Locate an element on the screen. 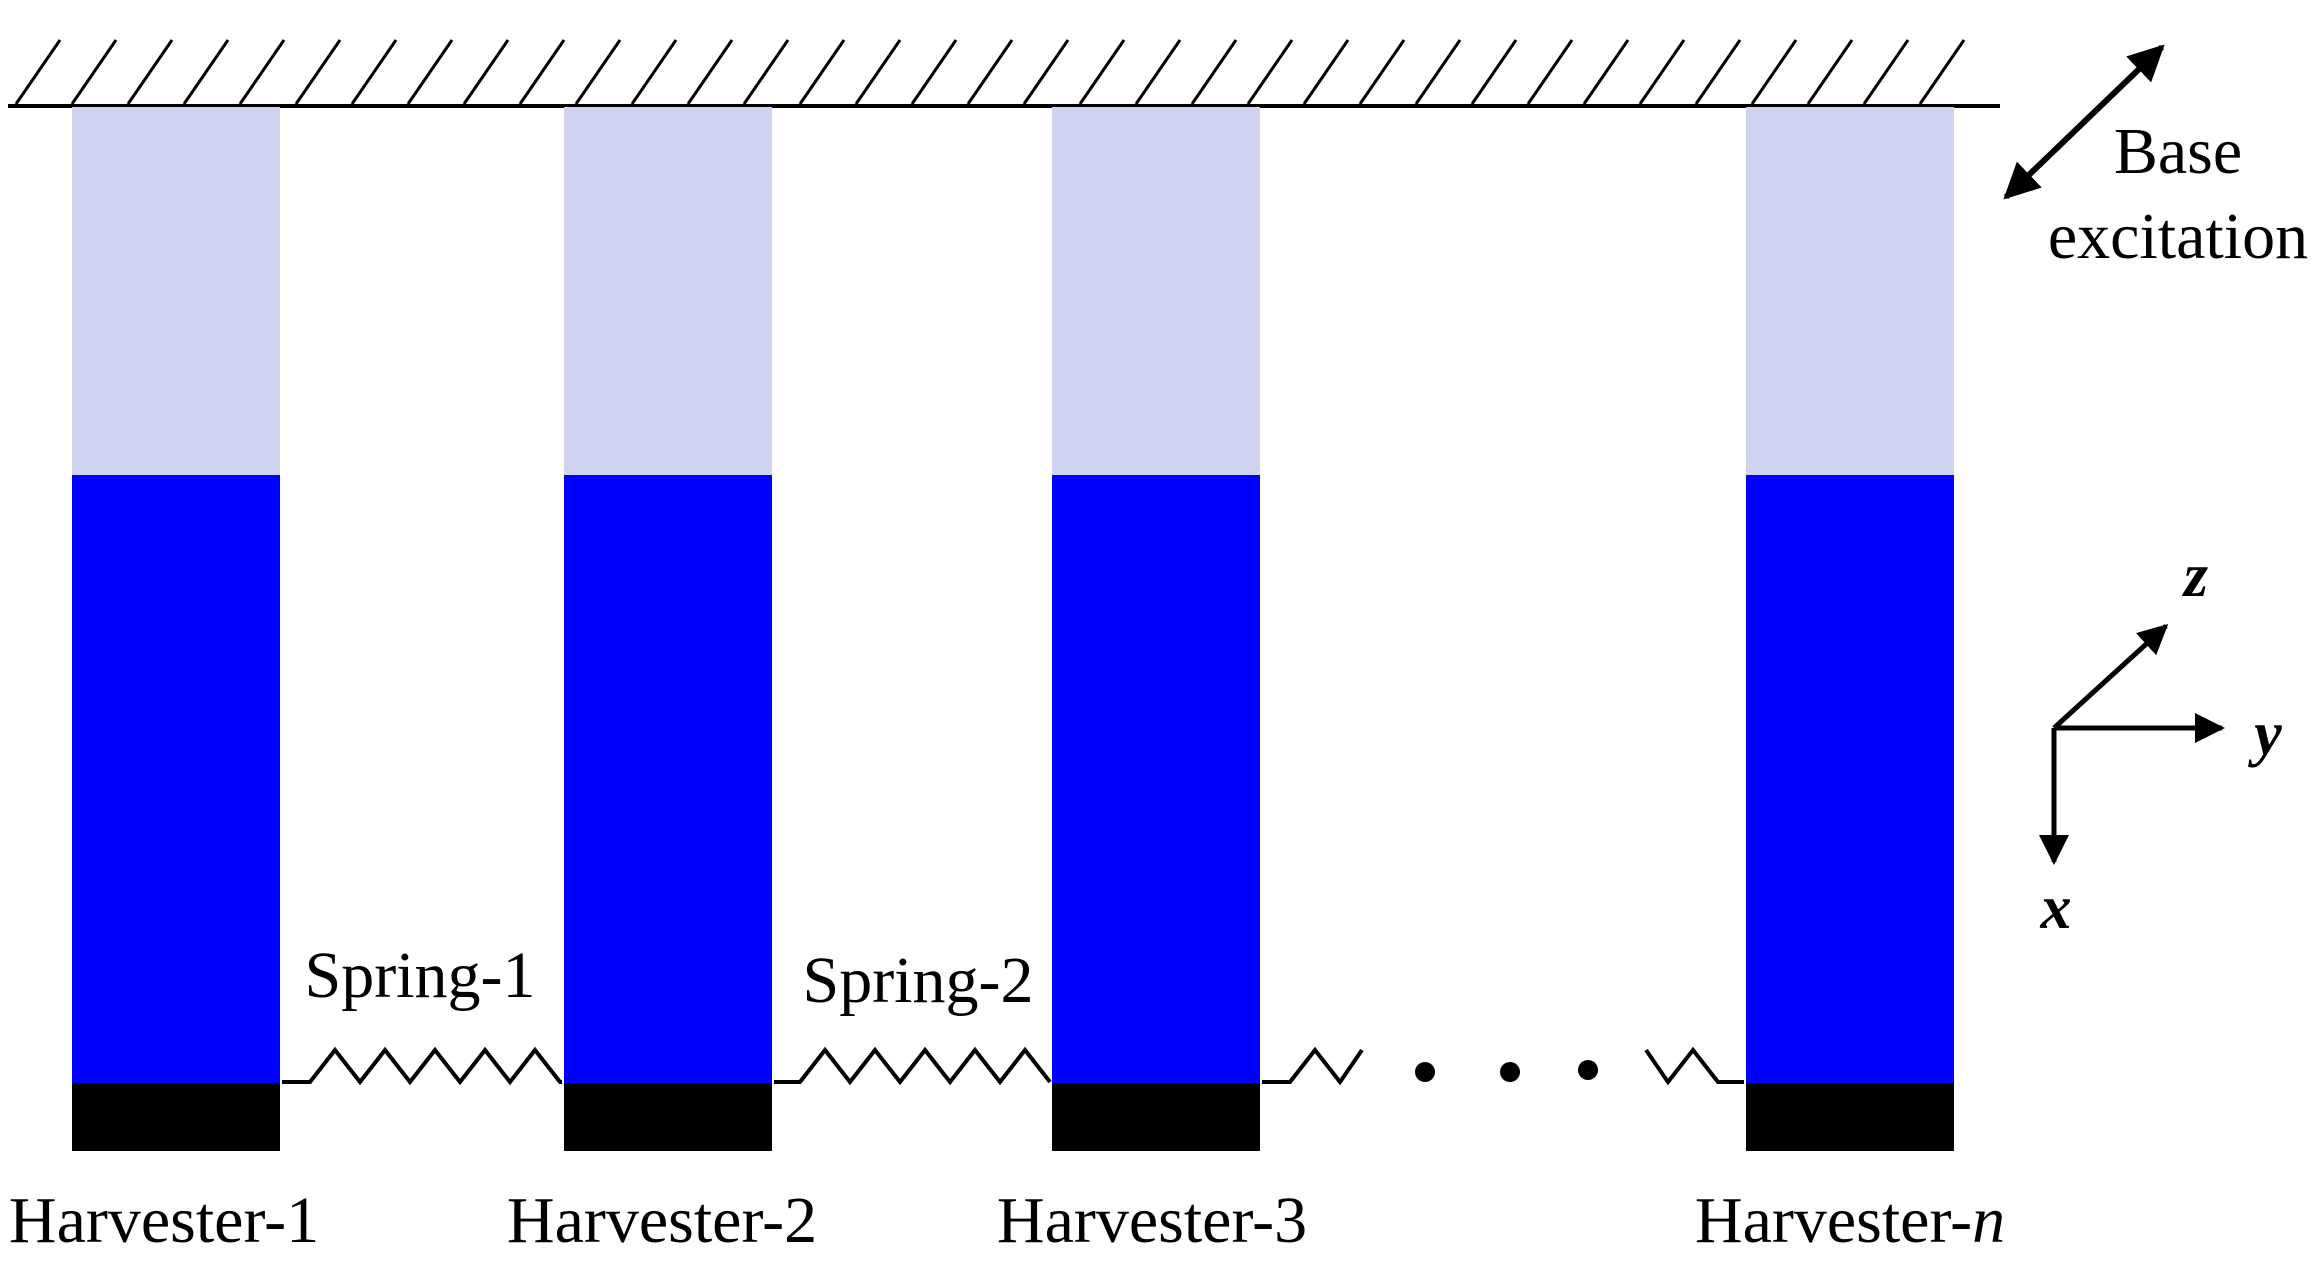 The height and width of the screenshot is (1262, 2324). harvester-2: Harvester-2 is located at coordinates (662, 682).